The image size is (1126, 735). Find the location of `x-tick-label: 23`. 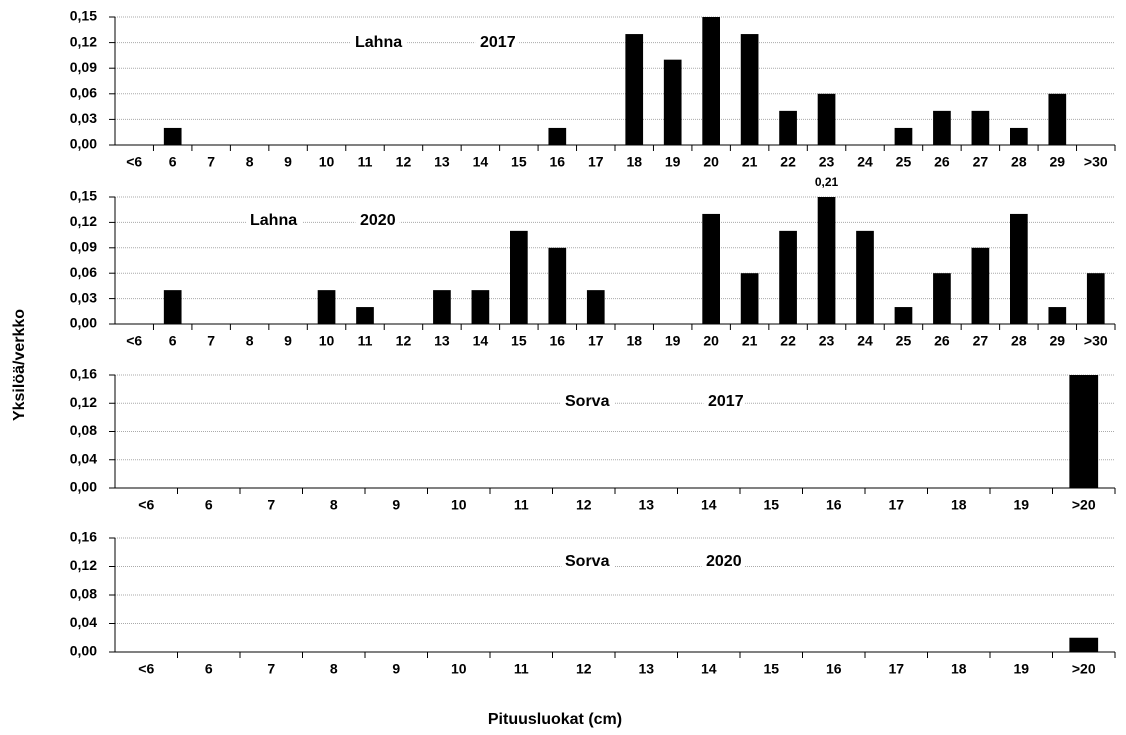

x-tick-label: 23 is located at coordinates (827, 341).